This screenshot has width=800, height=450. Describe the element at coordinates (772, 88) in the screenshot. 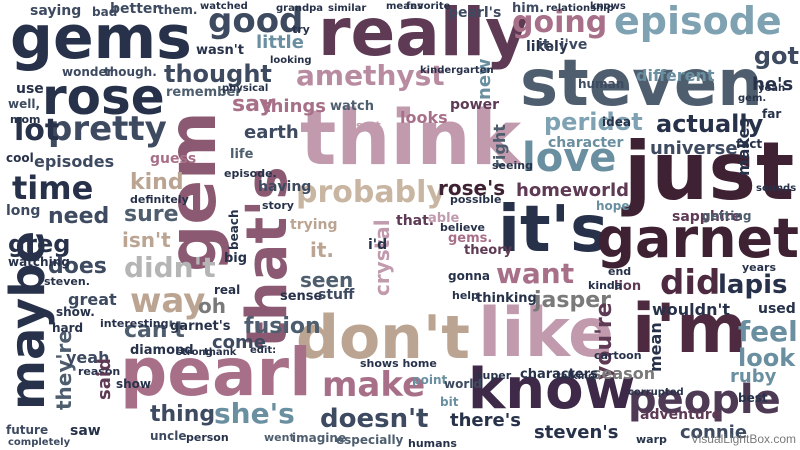

I see `word-yeah-2: yeah` at that location.